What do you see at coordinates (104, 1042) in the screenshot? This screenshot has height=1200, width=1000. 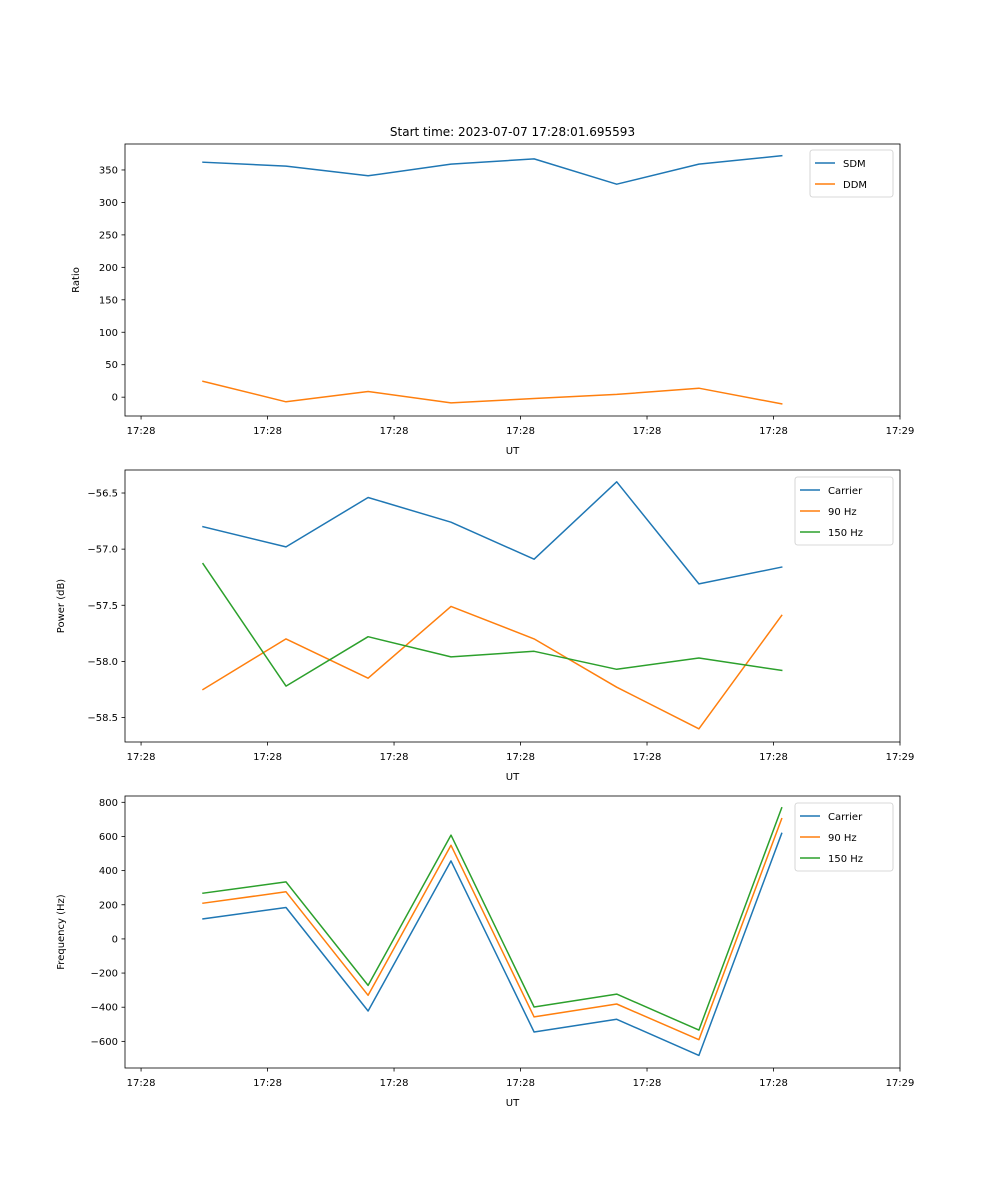 I see `y-tick-label: −600` at bounding box center [104, 1042].